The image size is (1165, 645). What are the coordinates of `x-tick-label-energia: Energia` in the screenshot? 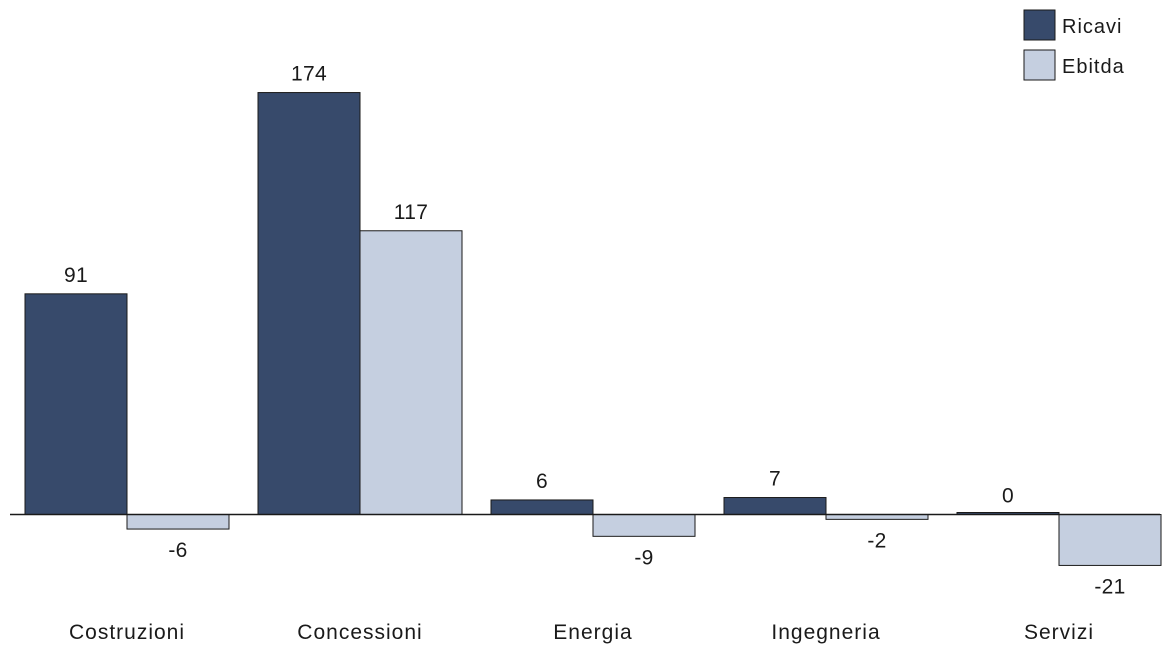 It's located at (592, 632).